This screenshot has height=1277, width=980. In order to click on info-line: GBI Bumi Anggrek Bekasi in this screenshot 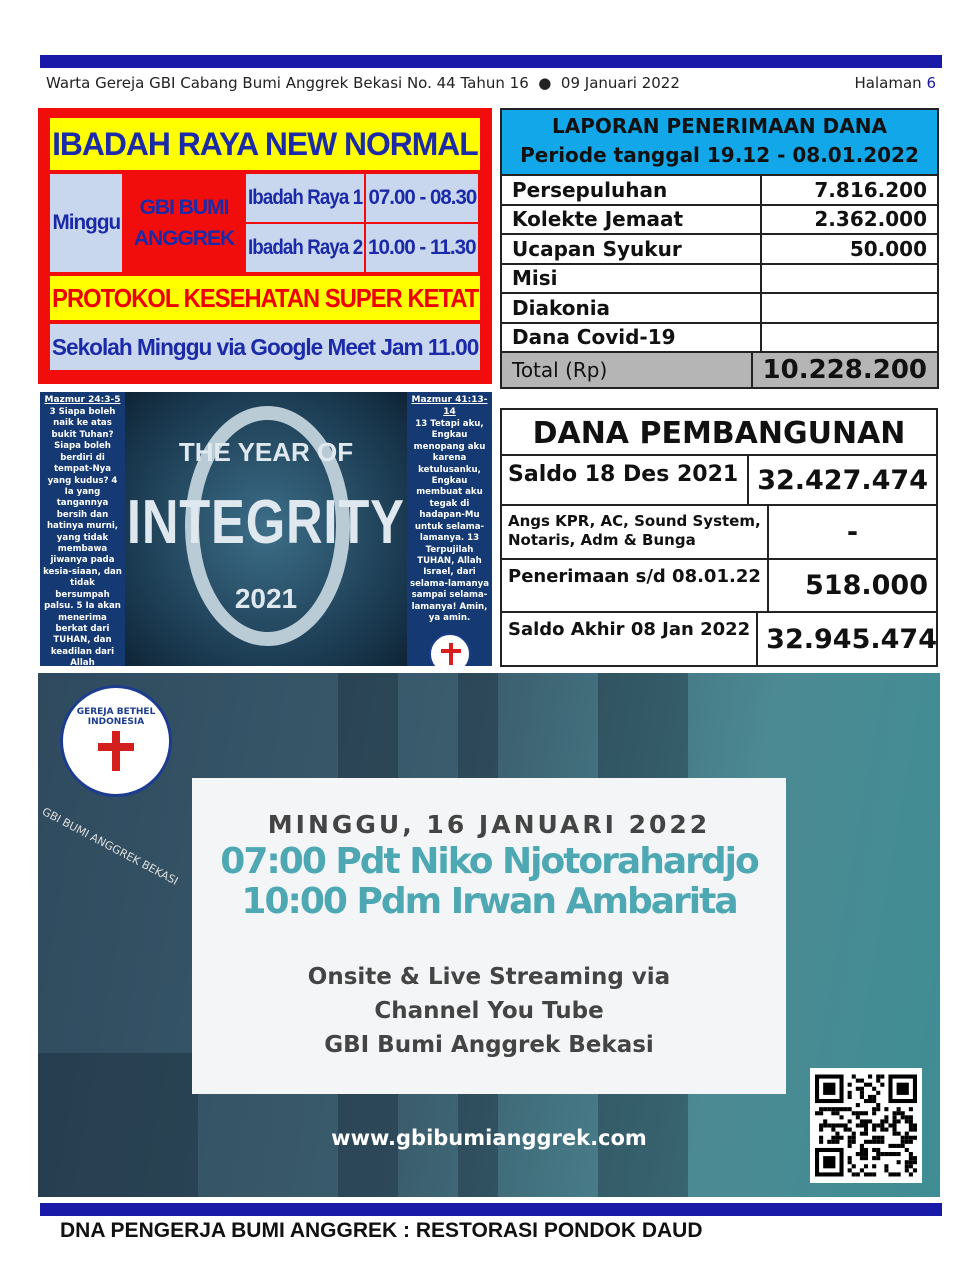, I will do `click(489, 1045)`.